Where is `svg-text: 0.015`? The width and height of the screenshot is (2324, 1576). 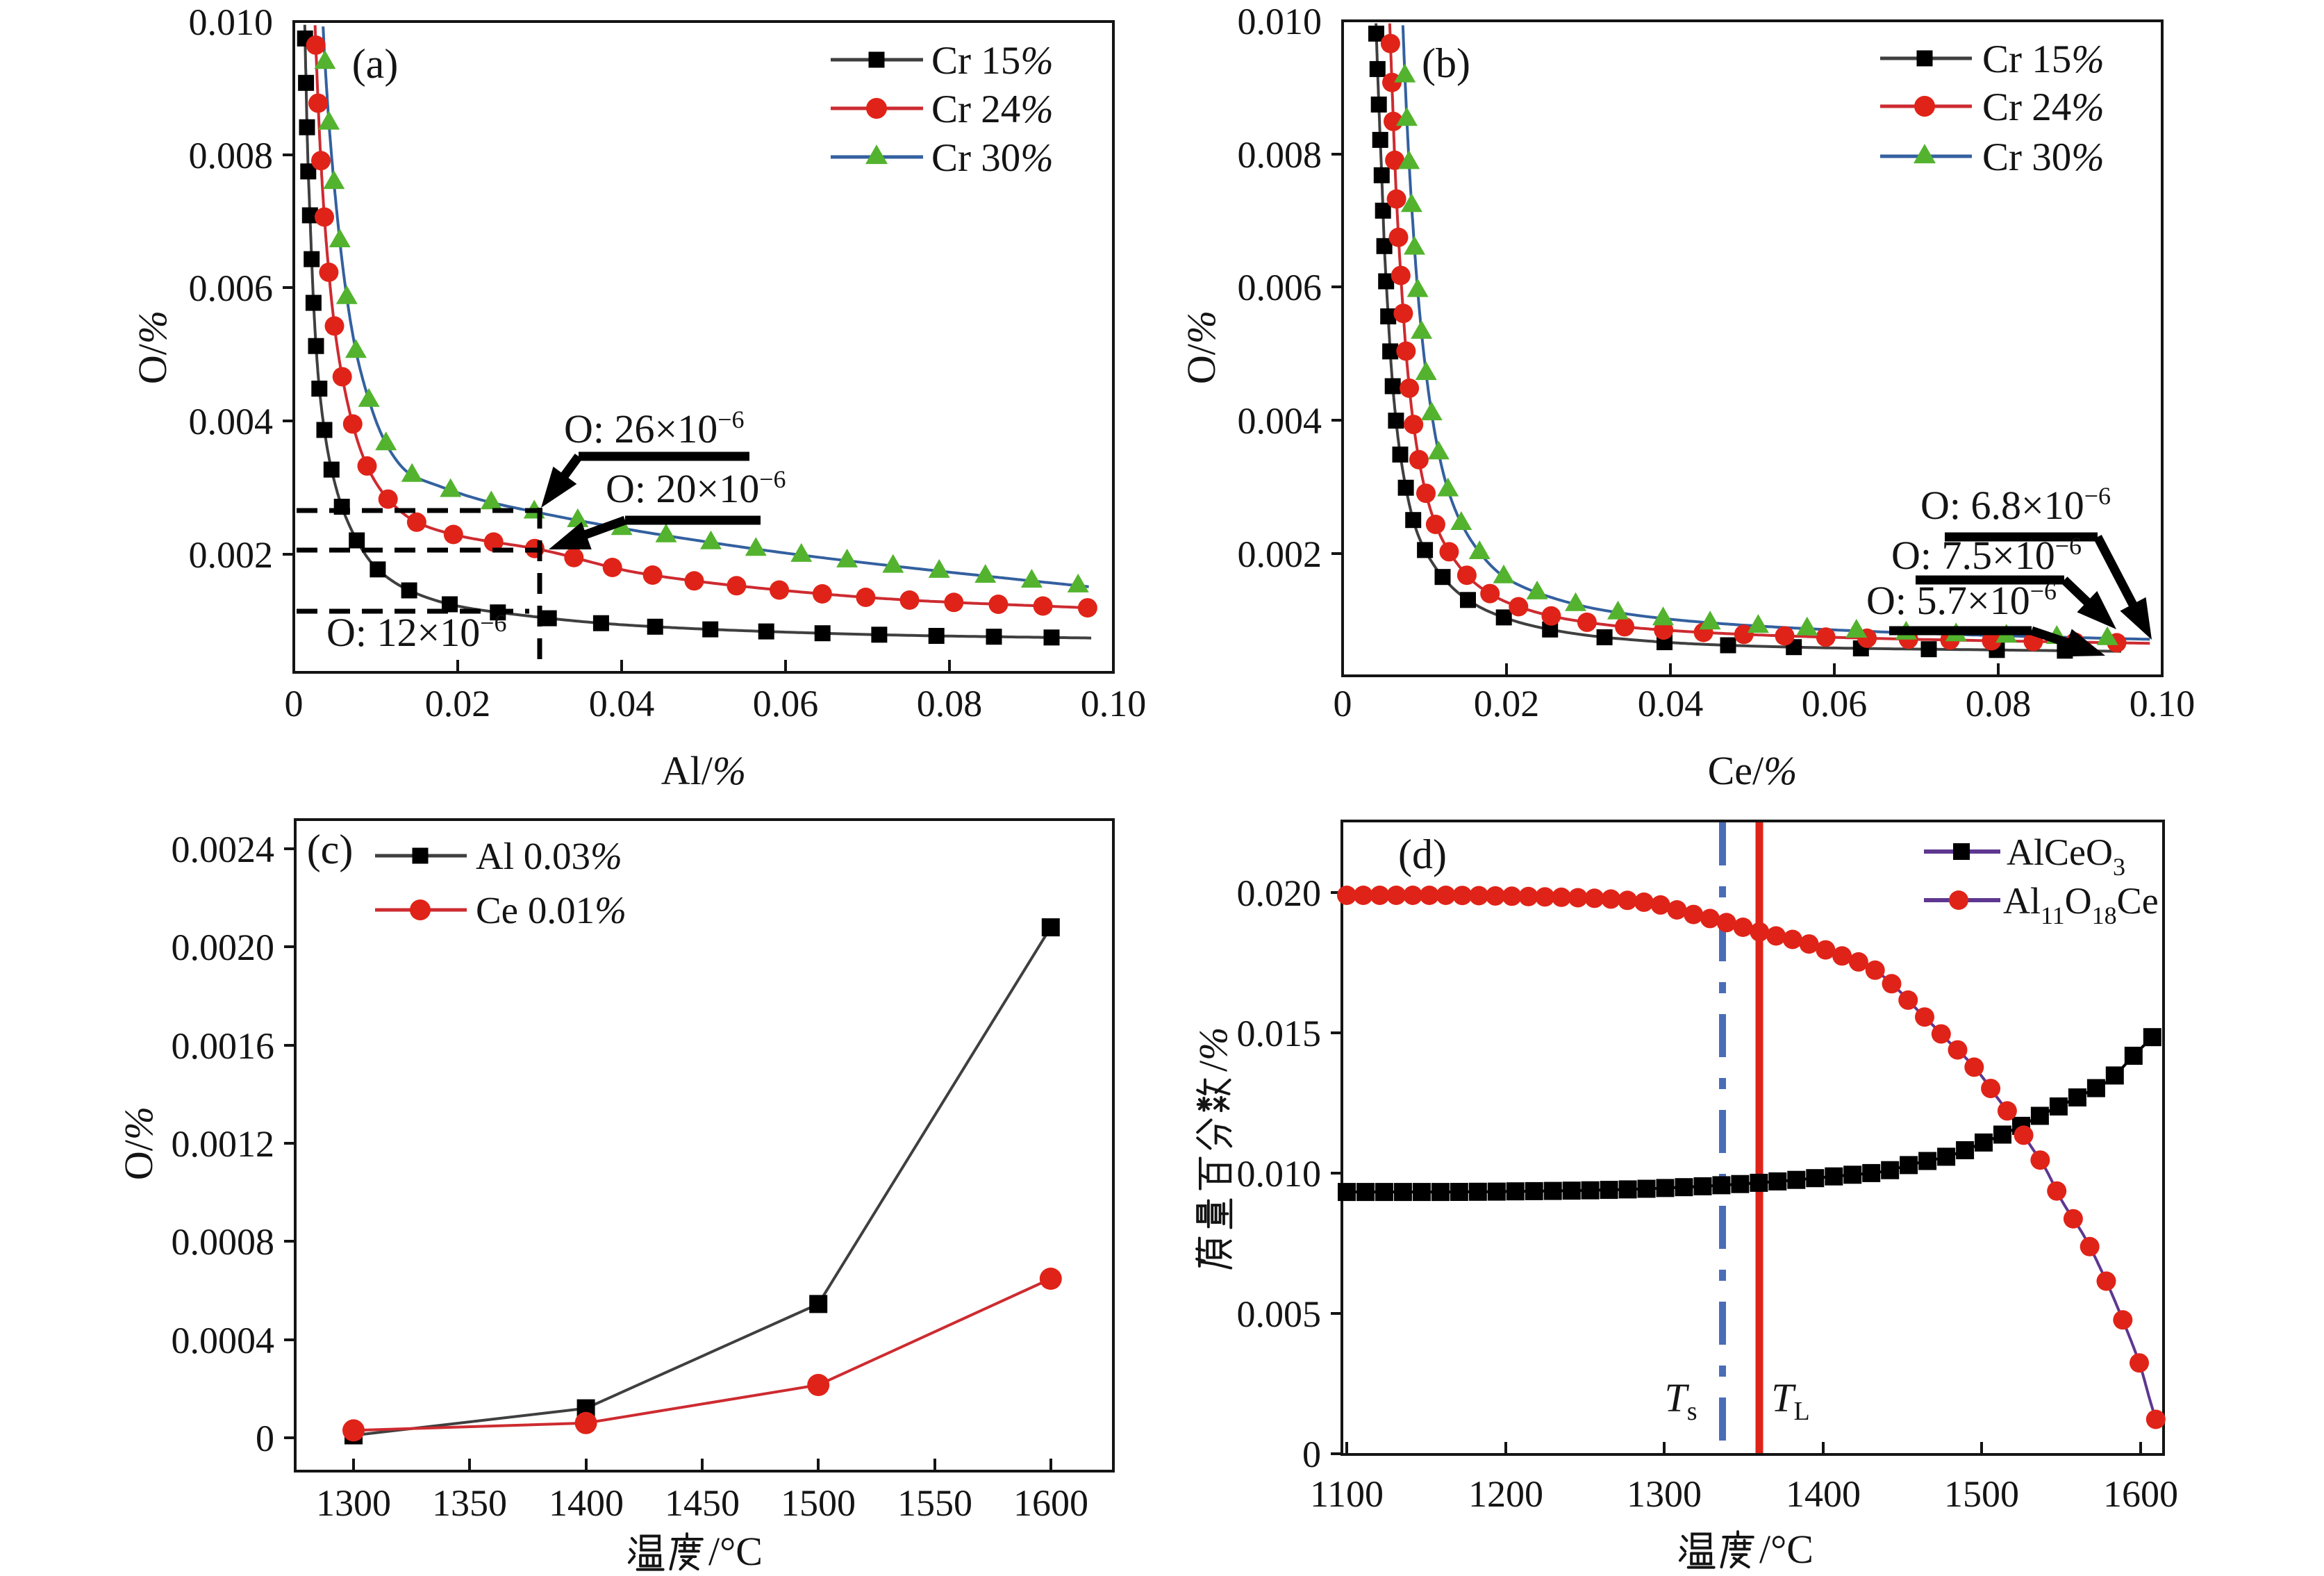
svg-text: 0.015 is located at coordinates (1279, 1033).